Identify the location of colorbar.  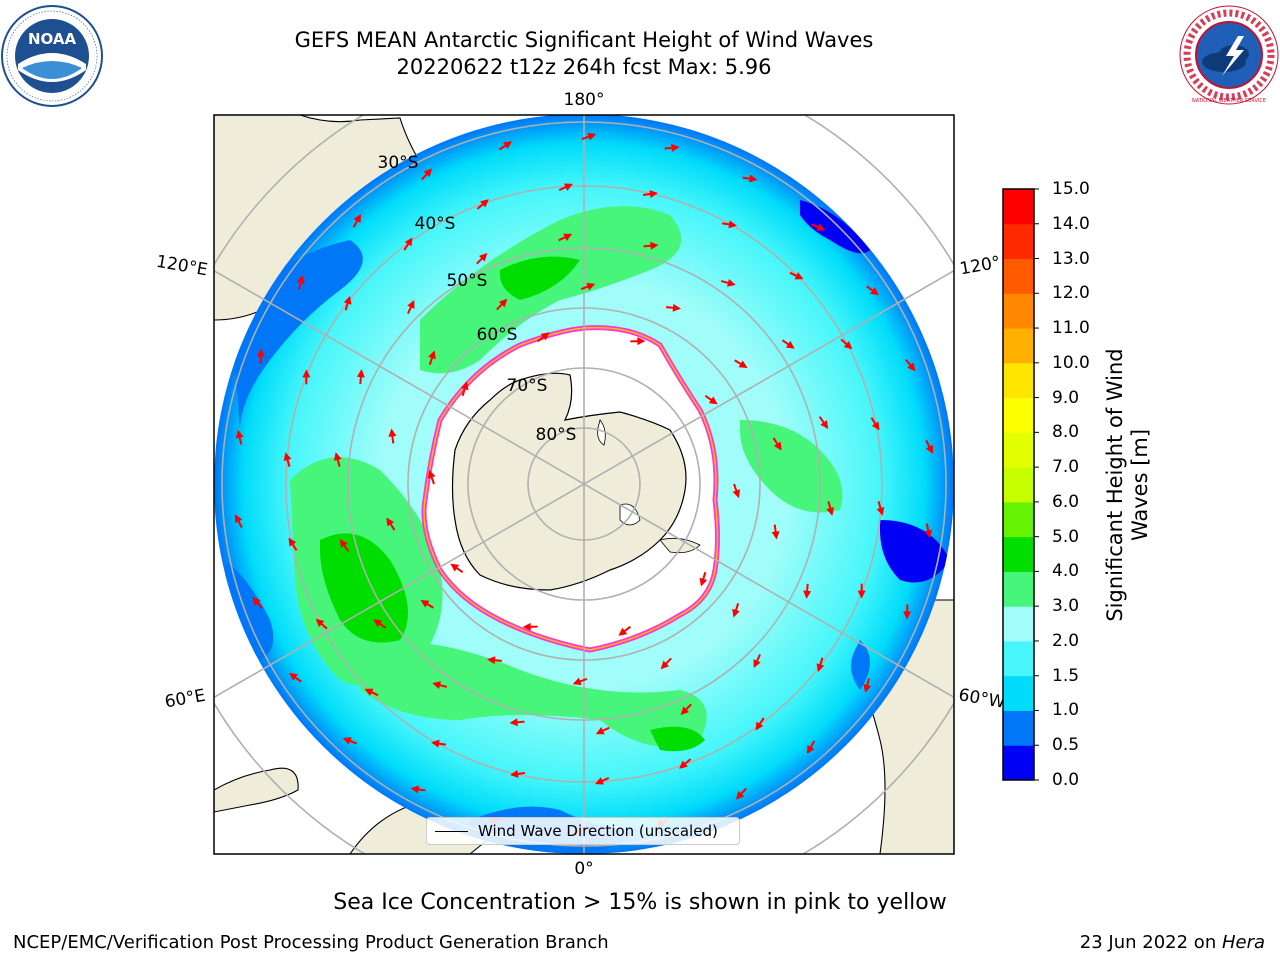
(1021, 484).